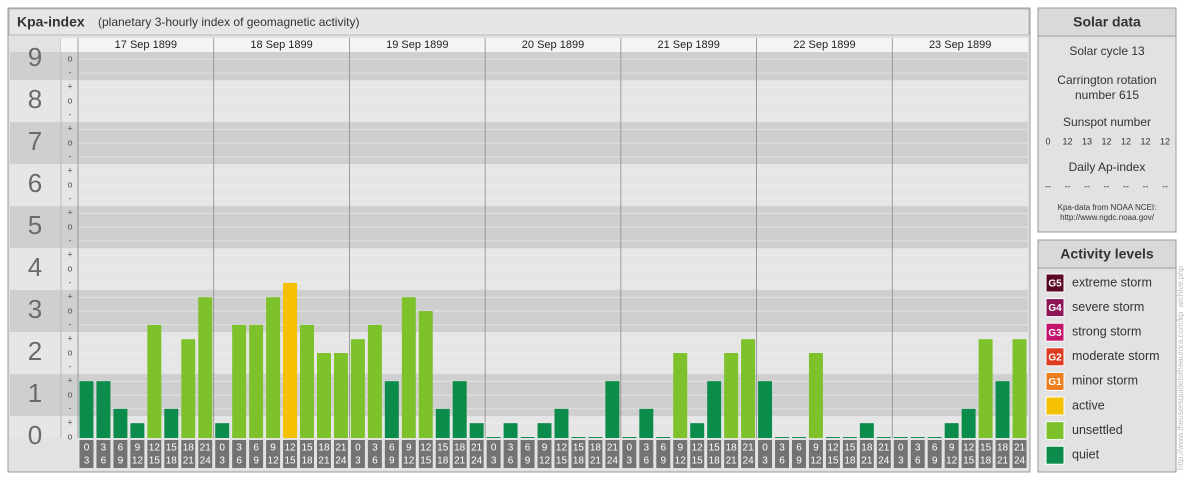  I want to click on hour-start: 21, so click(1020, 448).